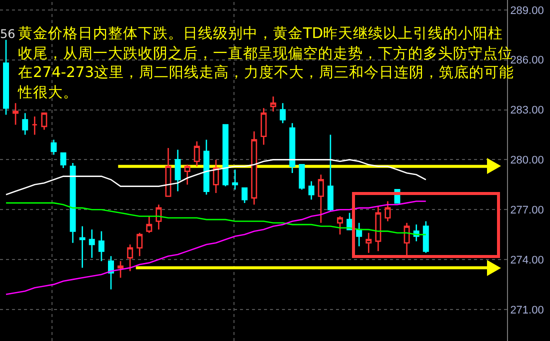 This screenshot has height=341, width=550. What do you see at coordinates (527, 10) in the screenshot?
I see `y-tick-label: 289.00` at bounding box center [527, 10].